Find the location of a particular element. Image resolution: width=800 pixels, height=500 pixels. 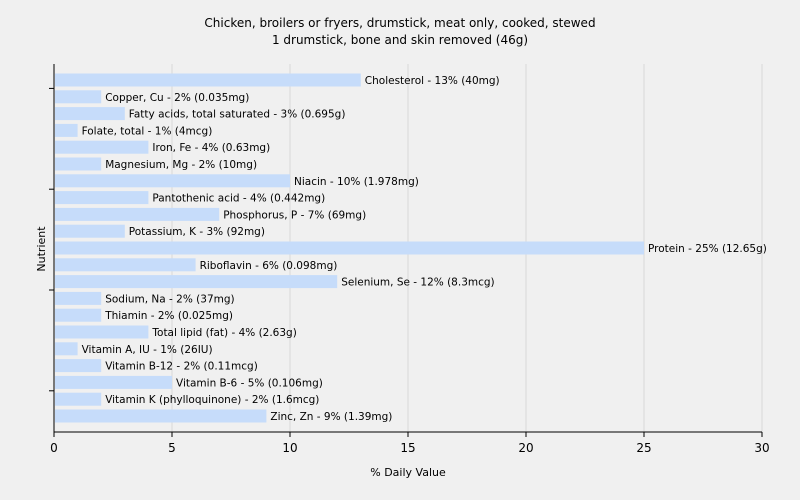

bar-label: Vitamin A, IU - 1% (26IU) is located at coordinates (147, 350).